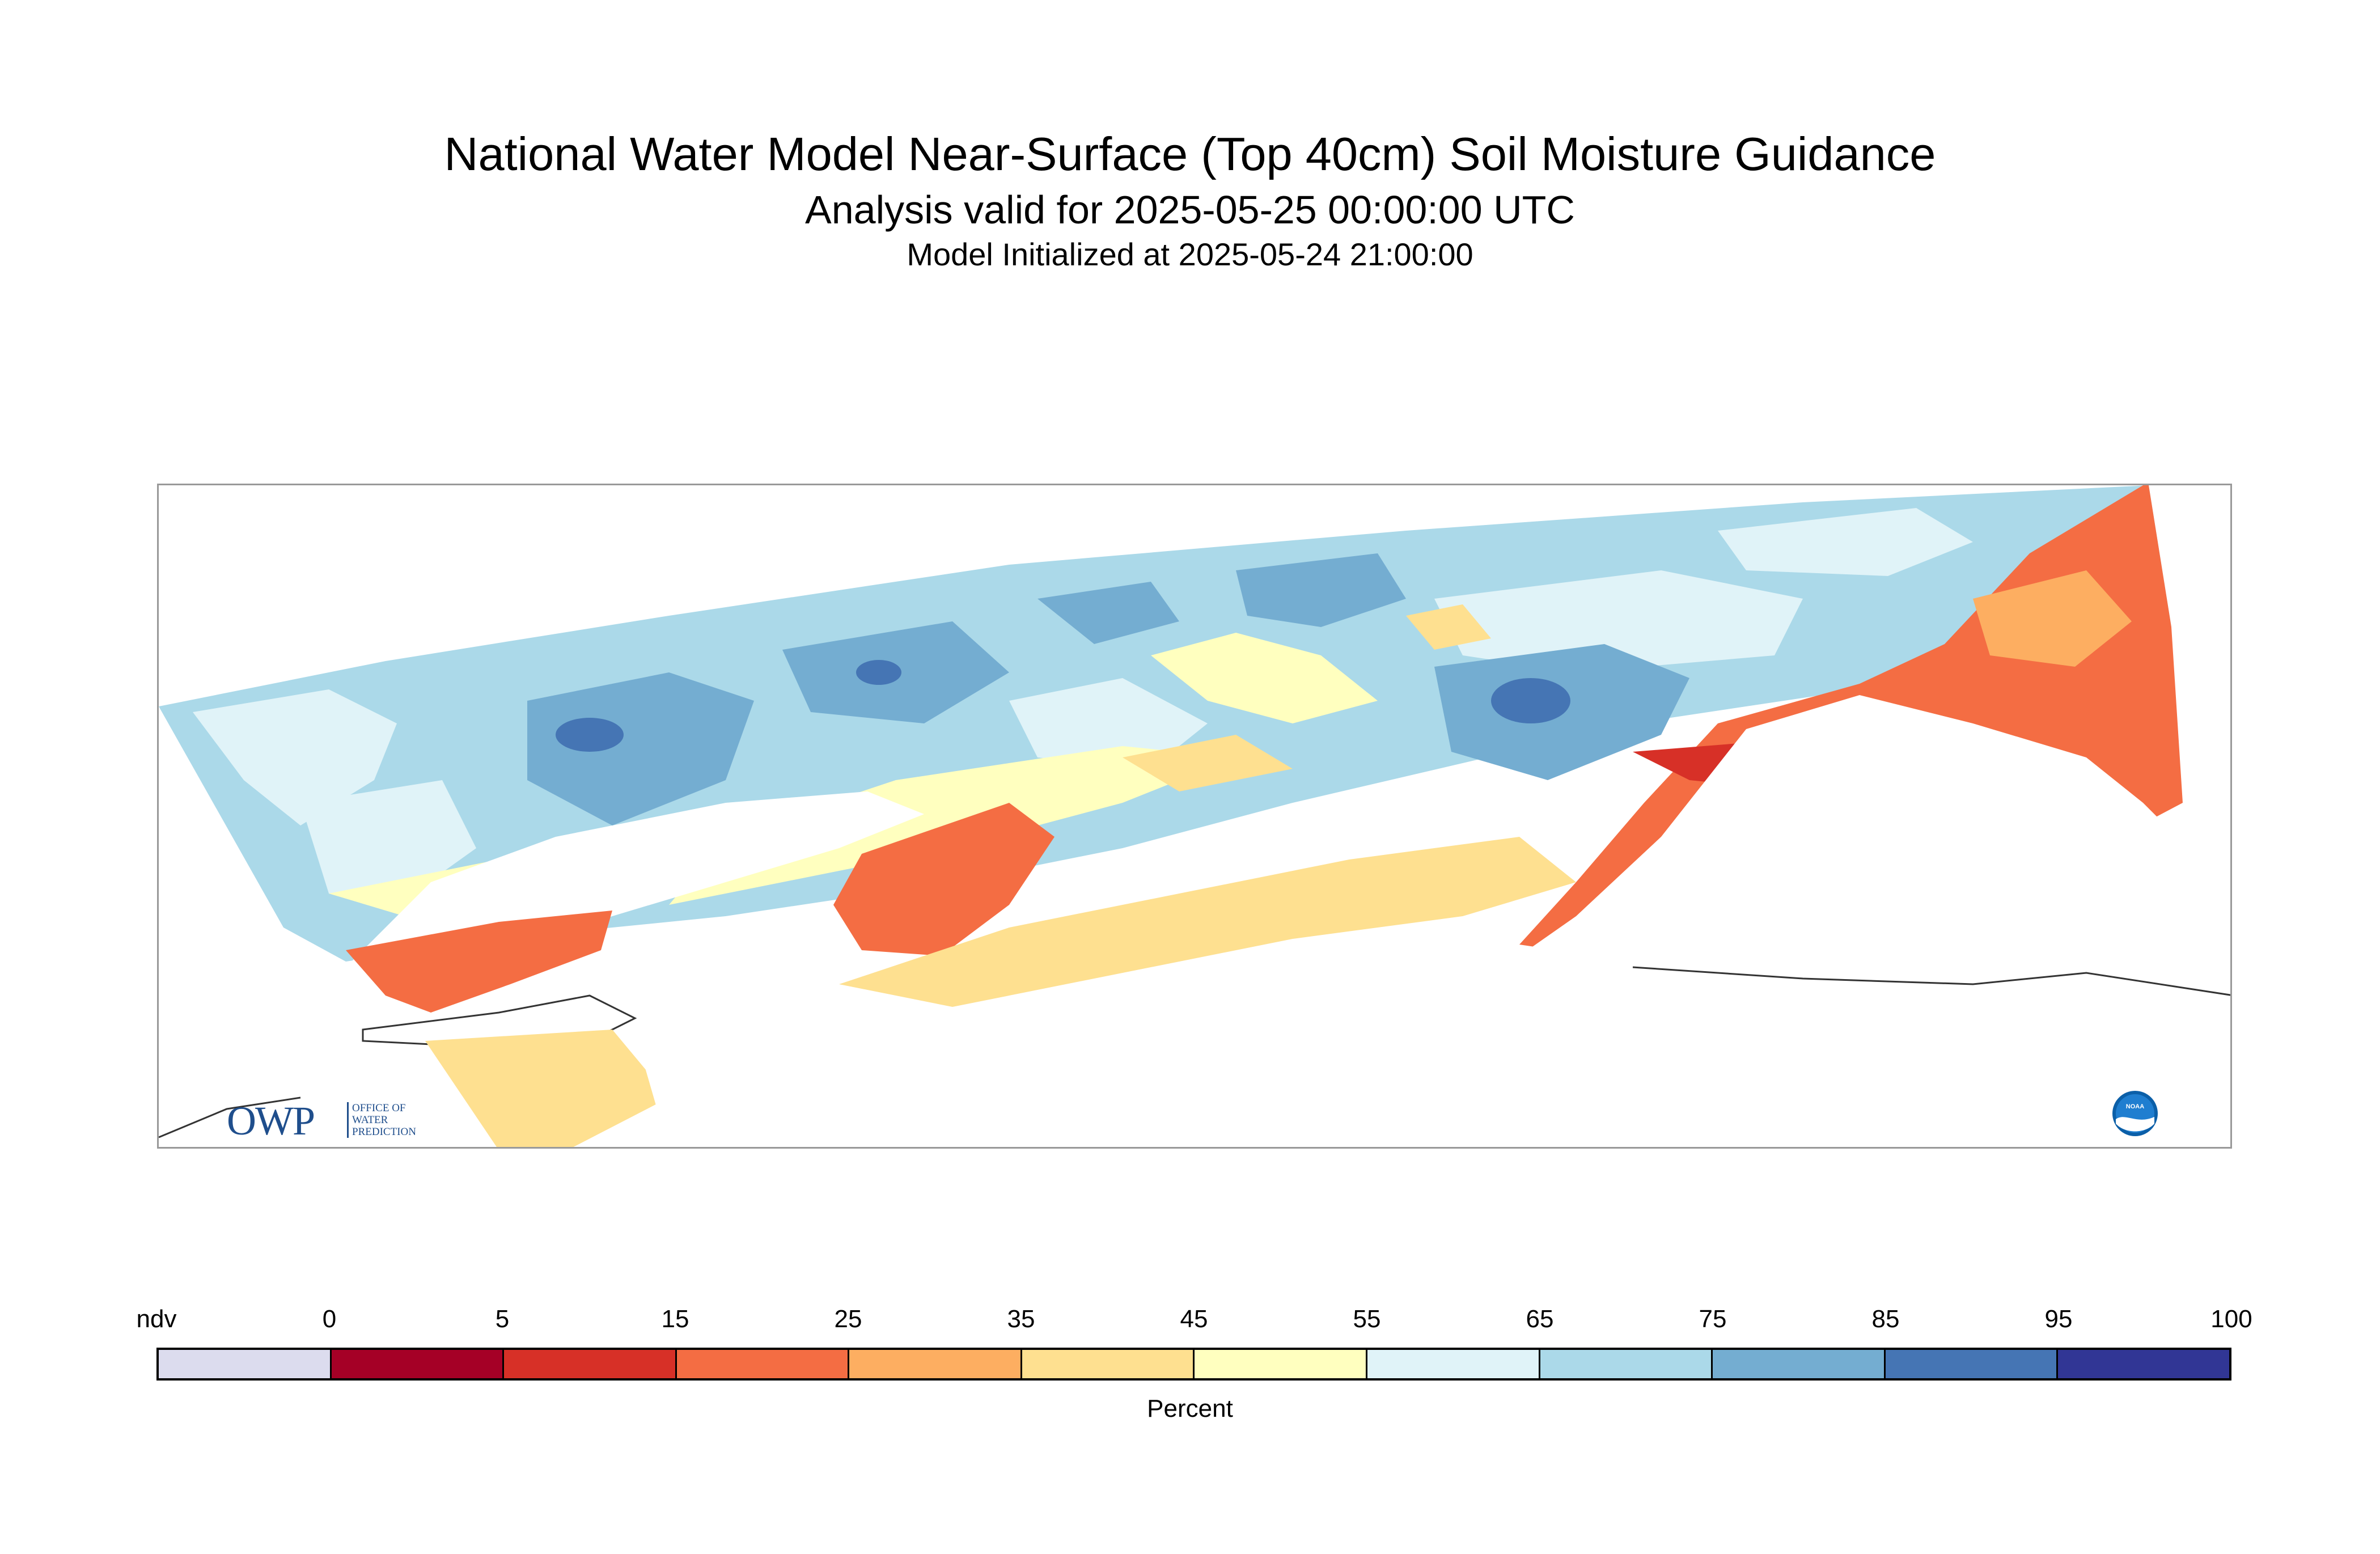 This screenshot has height=1554, width=2380. I want to click on owp-line-2: WATER, so click(370, 1120).